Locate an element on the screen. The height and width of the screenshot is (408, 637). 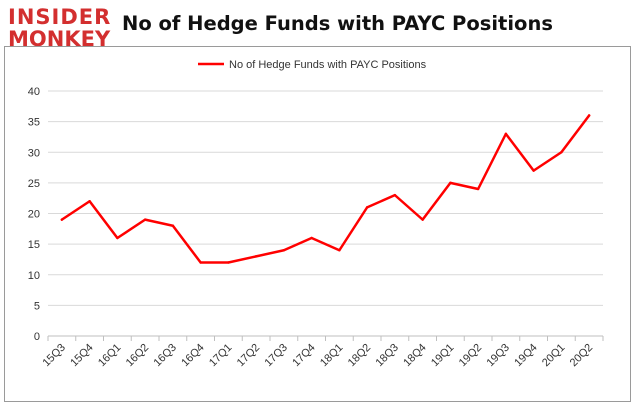
x-tick-label: 17Q4 is located at coordinates (304, 356).